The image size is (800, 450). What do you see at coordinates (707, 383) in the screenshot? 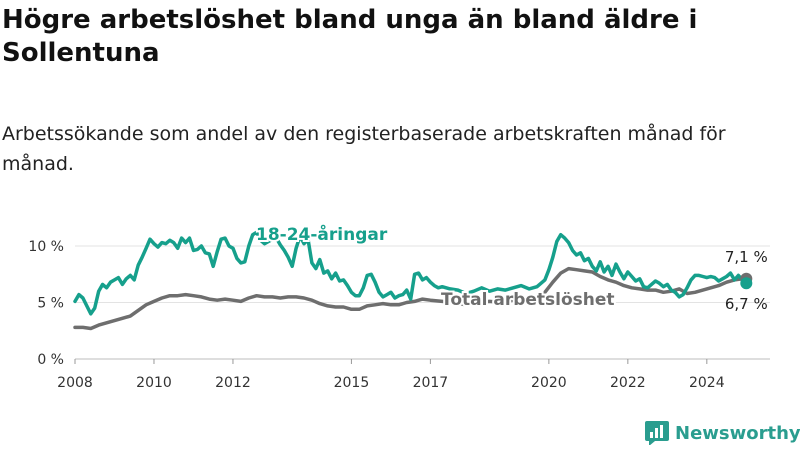
I see `x-tick-label: 2024` at bounding box center [707, 383].